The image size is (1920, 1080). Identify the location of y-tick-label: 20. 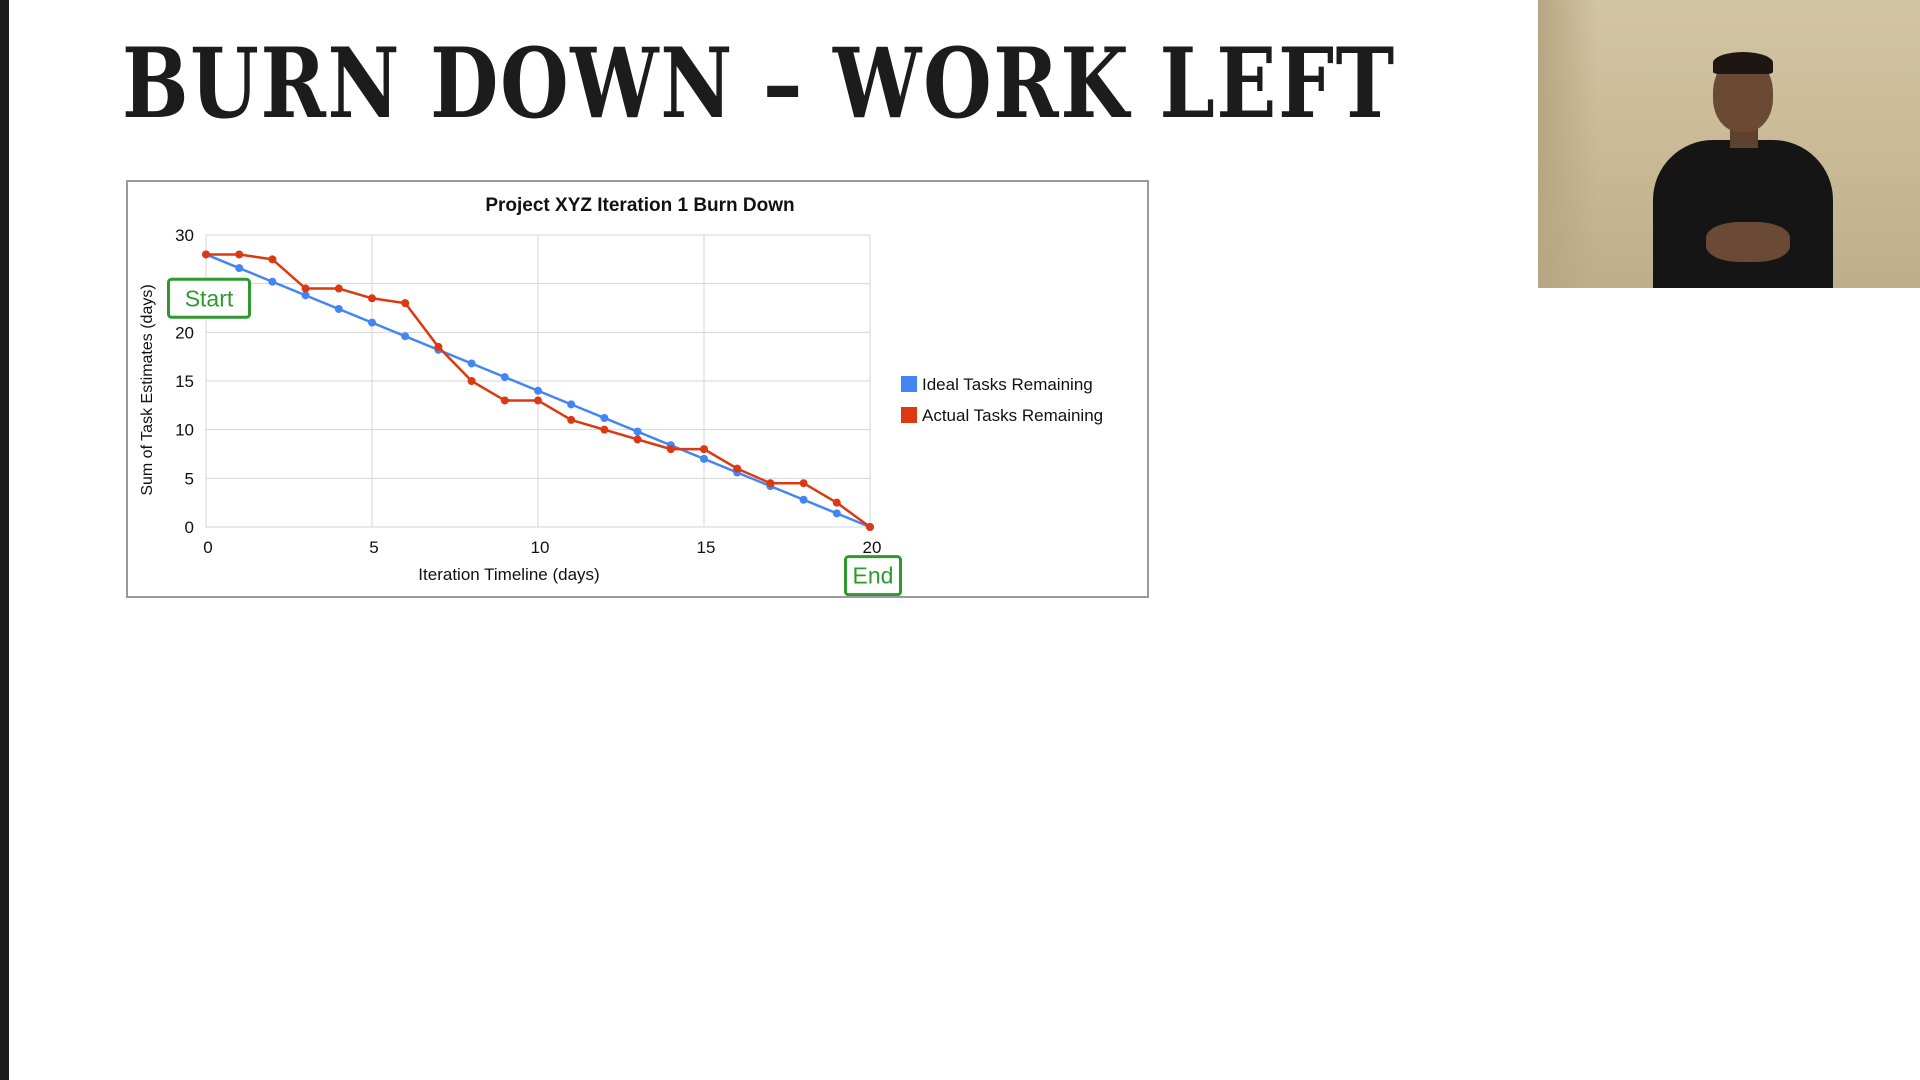
(184, 332).